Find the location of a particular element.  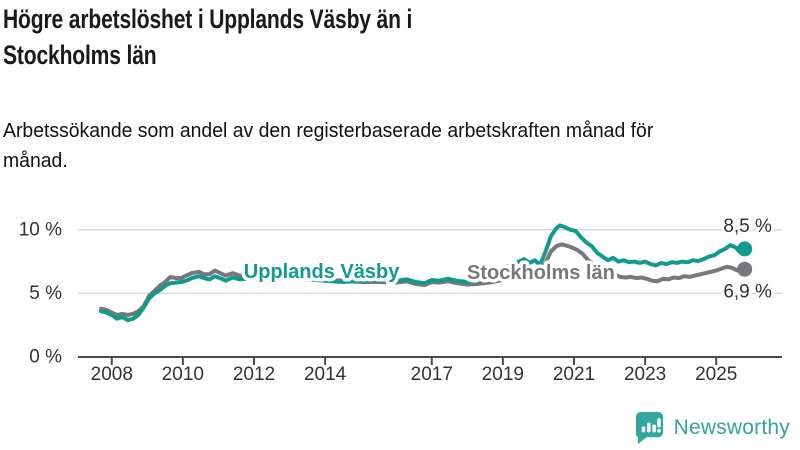

newsworthy-logo: Newsworthy is located at coordinates (712, 427).